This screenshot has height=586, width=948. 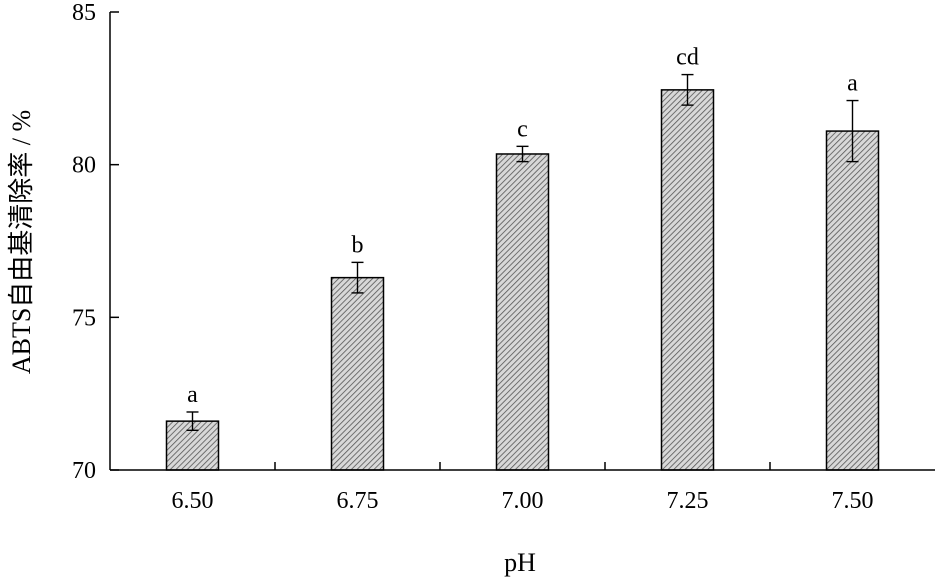 What do you see at coordinates (852, 300) in the screenshot?
I see `bar-7.50` at bounding box center [852, 300].